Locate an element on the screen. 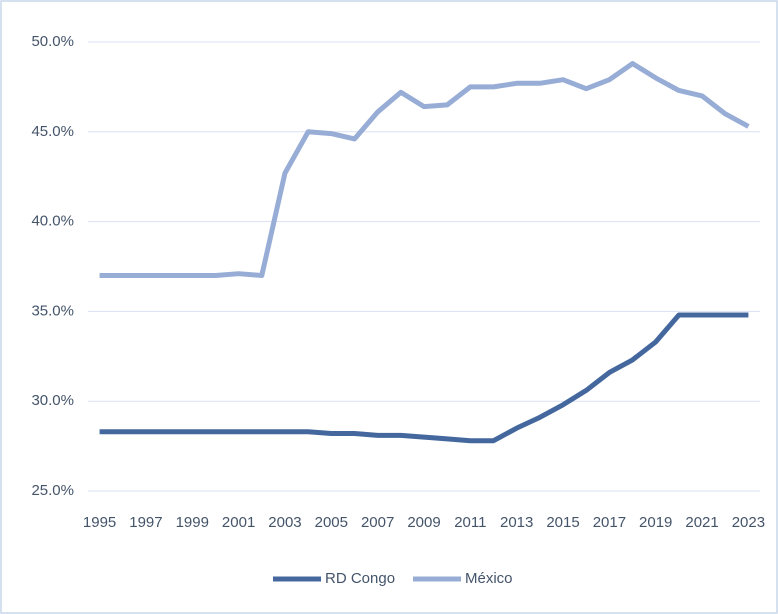 This screenshot has height=614, width=778. y-tick-label: 35.0% is located at coordinates (52, 310).